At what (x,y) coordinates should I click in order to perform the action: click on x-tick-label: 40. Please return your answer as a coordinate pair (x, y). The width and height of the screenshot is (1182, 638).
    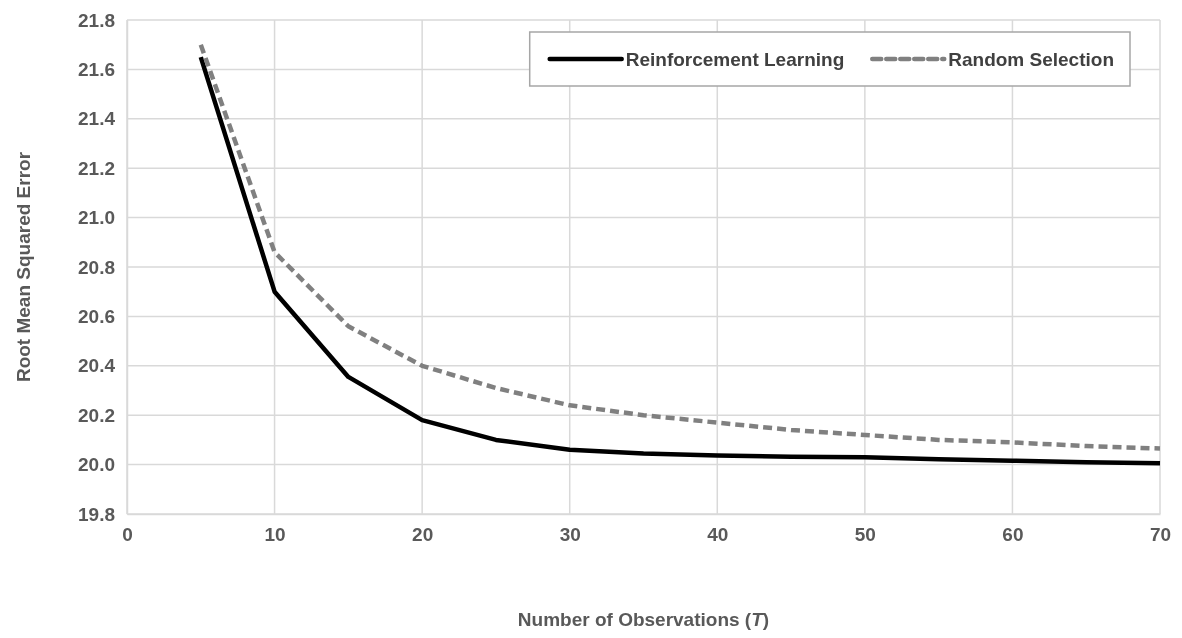
    Looking at the image, I should click on (718, 535).